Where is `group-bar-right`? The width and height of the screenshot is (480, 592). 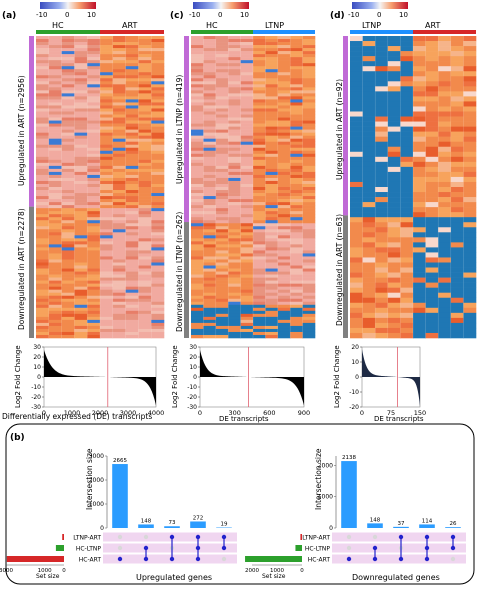 group-bar-right is located at coordinates (284, 32).